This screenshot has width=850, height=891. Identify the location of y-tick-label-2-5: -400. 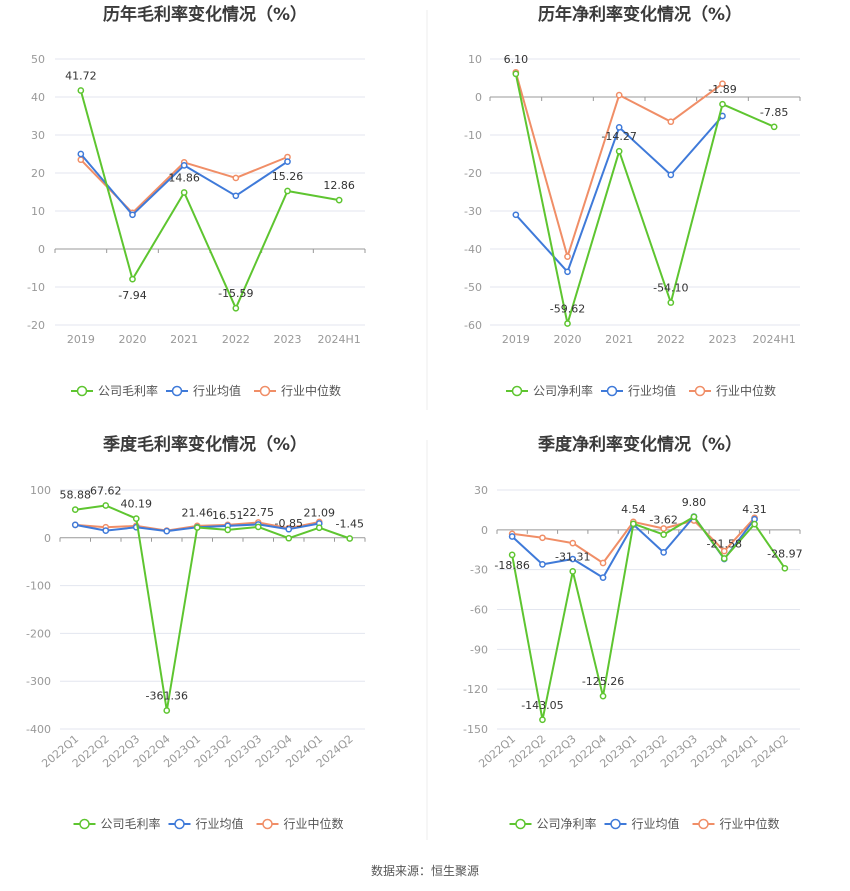
(38, 729).